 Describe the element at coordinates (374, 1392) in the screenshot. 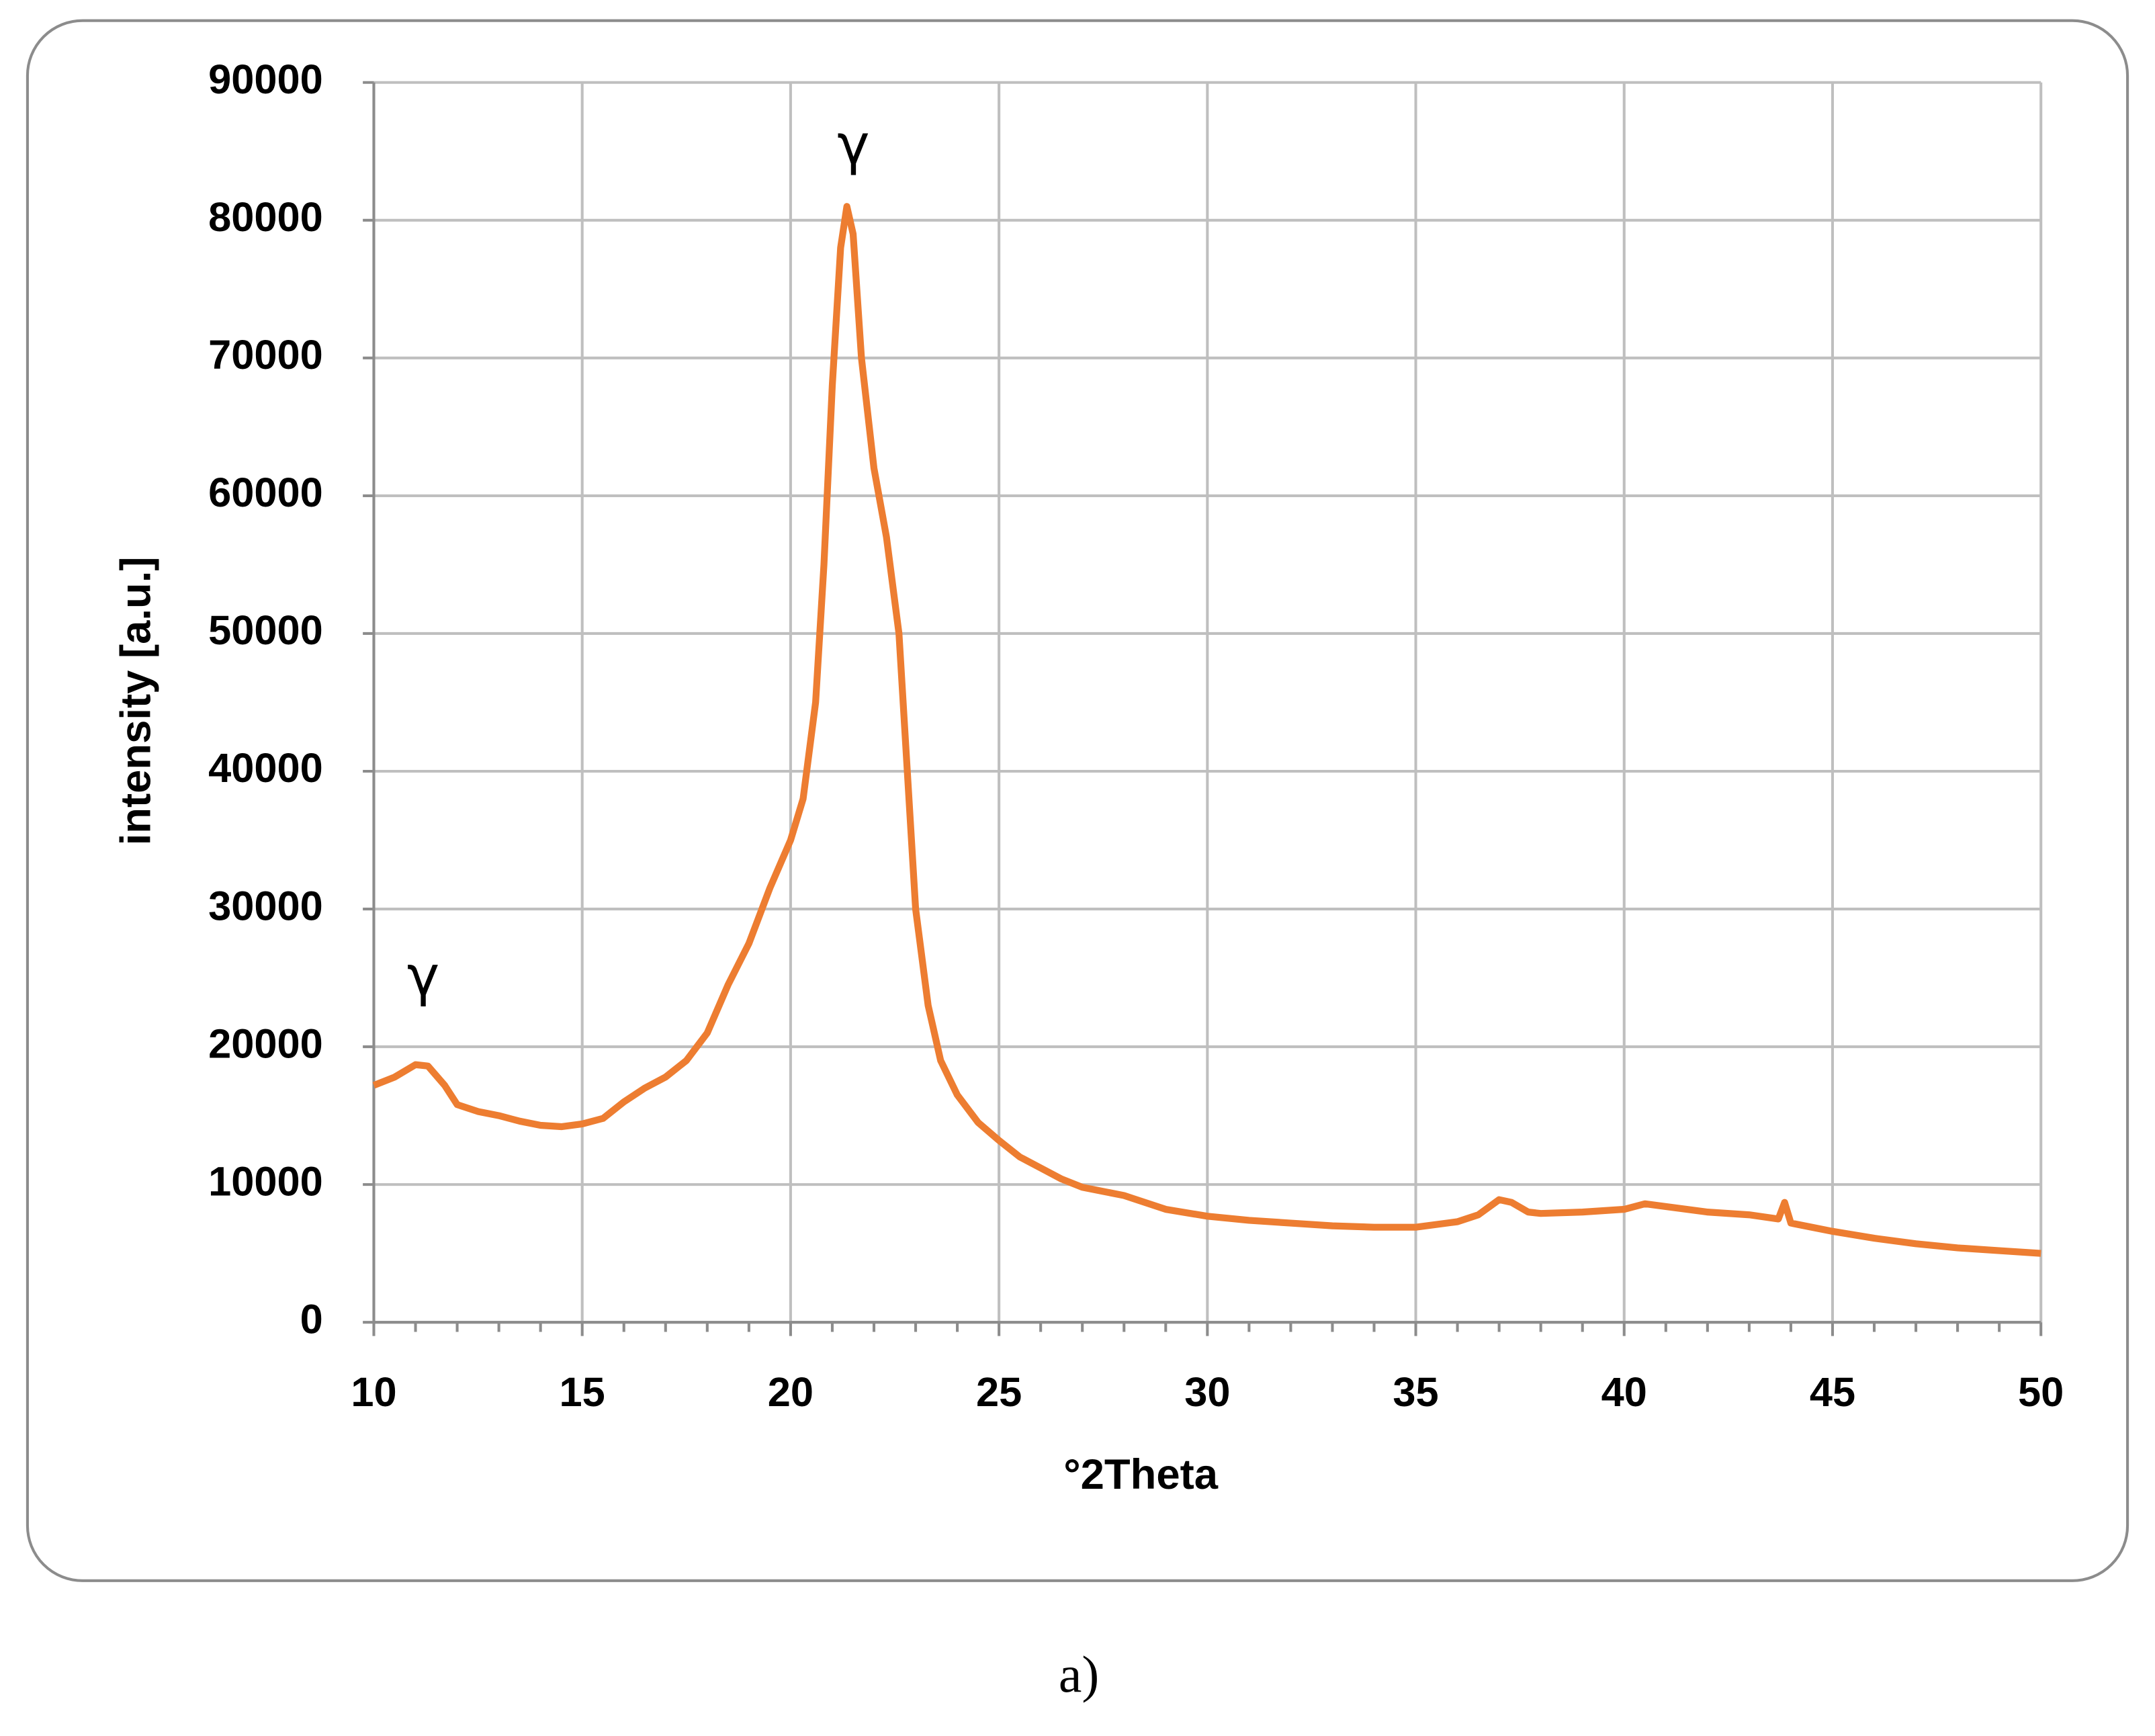

I see `x-tick-label: 10` at that location.